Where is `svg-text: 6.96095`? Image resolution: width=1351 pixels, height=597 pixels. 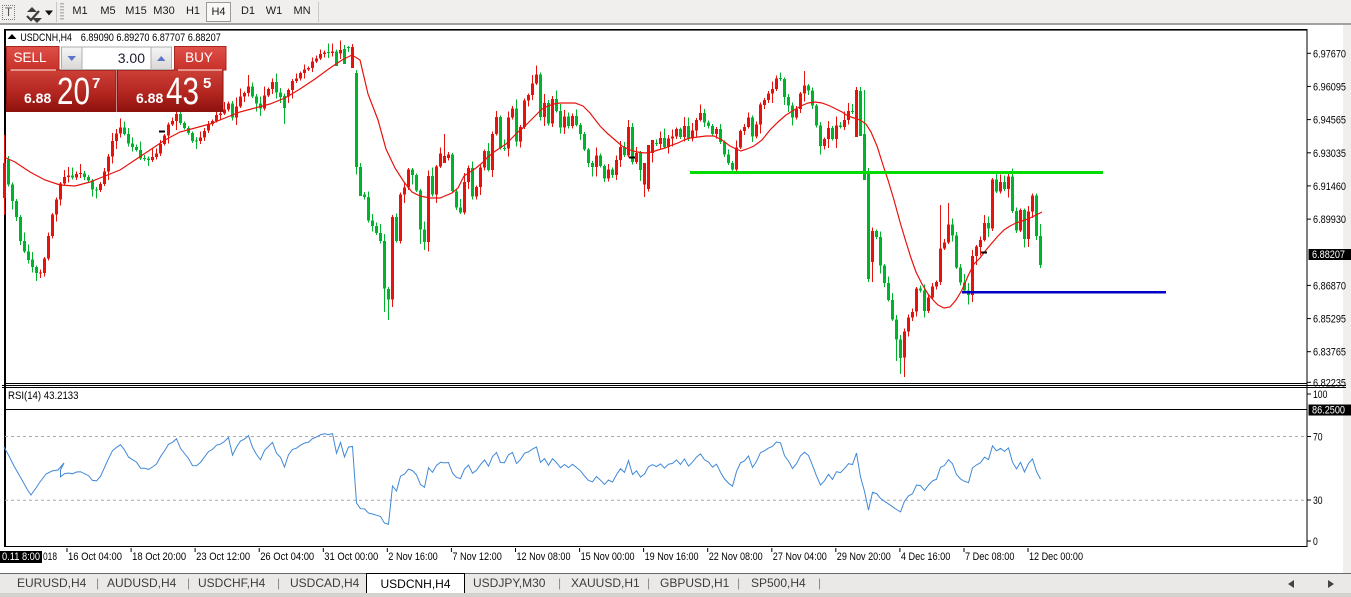
svg-text: 6.96095 is located at coordinates (1329, 87).